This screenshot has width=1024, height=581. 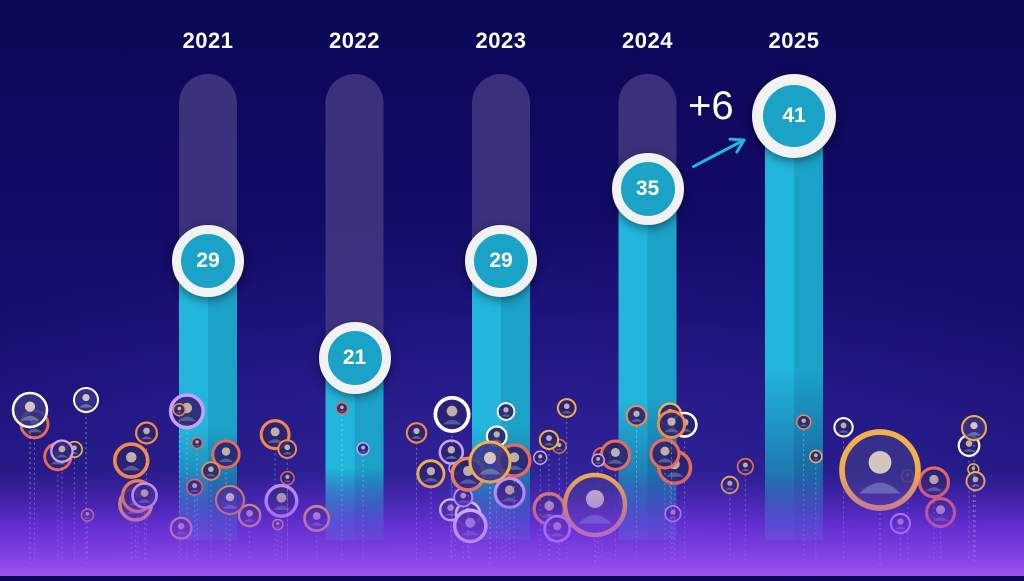 What do you see at coordinates (794, 116) in the screenshot?
I see `data-label: 41` at bounding box center [794, 116].